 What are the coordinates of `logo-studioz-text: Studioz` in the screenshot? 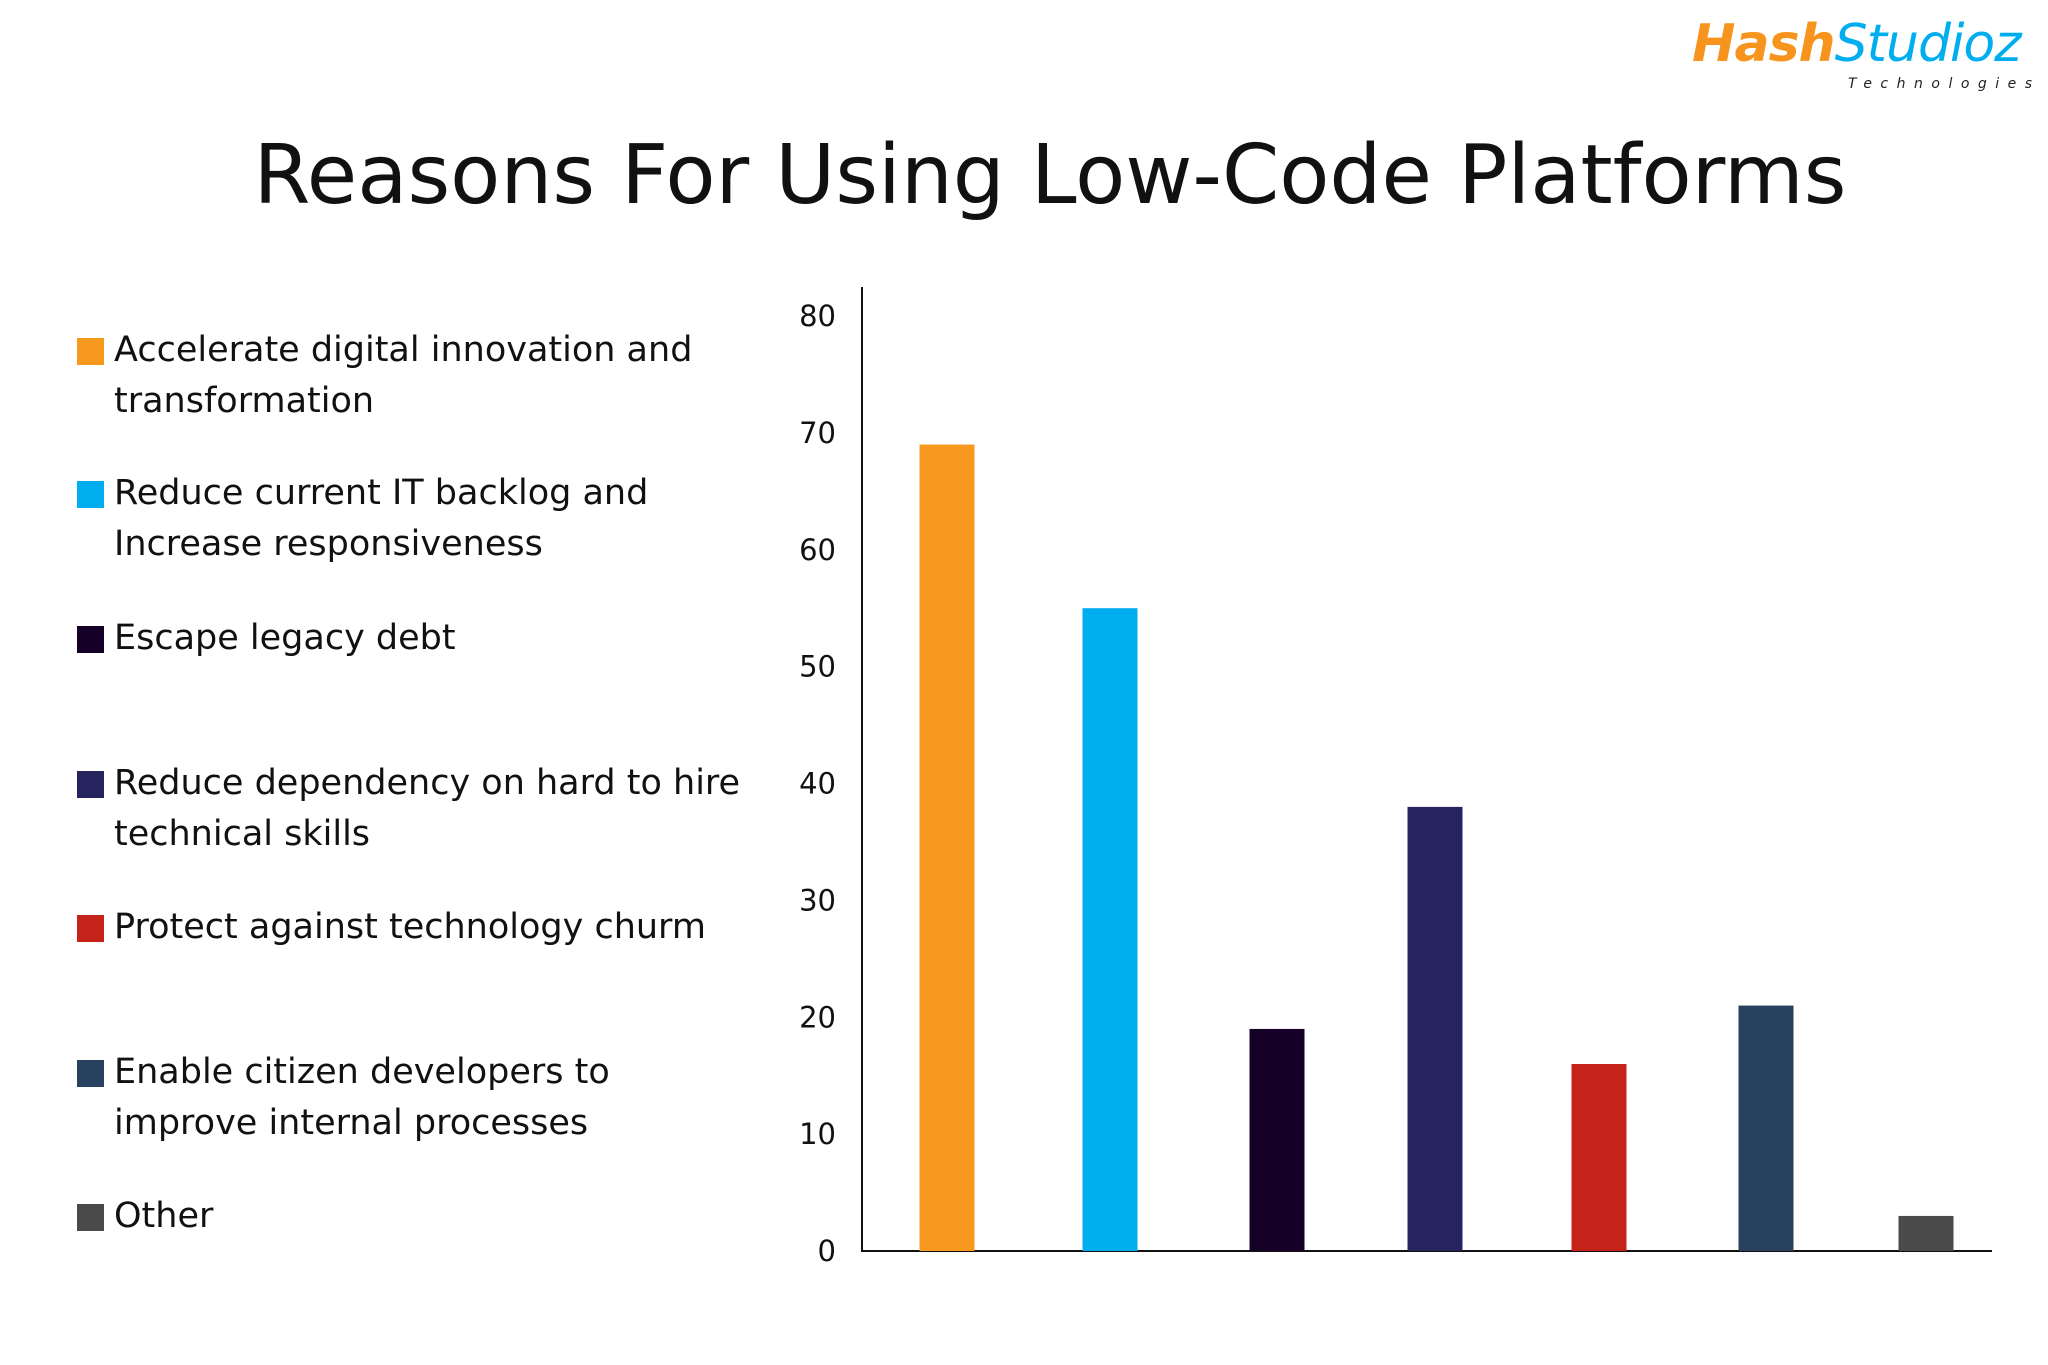 It's located at (1928, 44).